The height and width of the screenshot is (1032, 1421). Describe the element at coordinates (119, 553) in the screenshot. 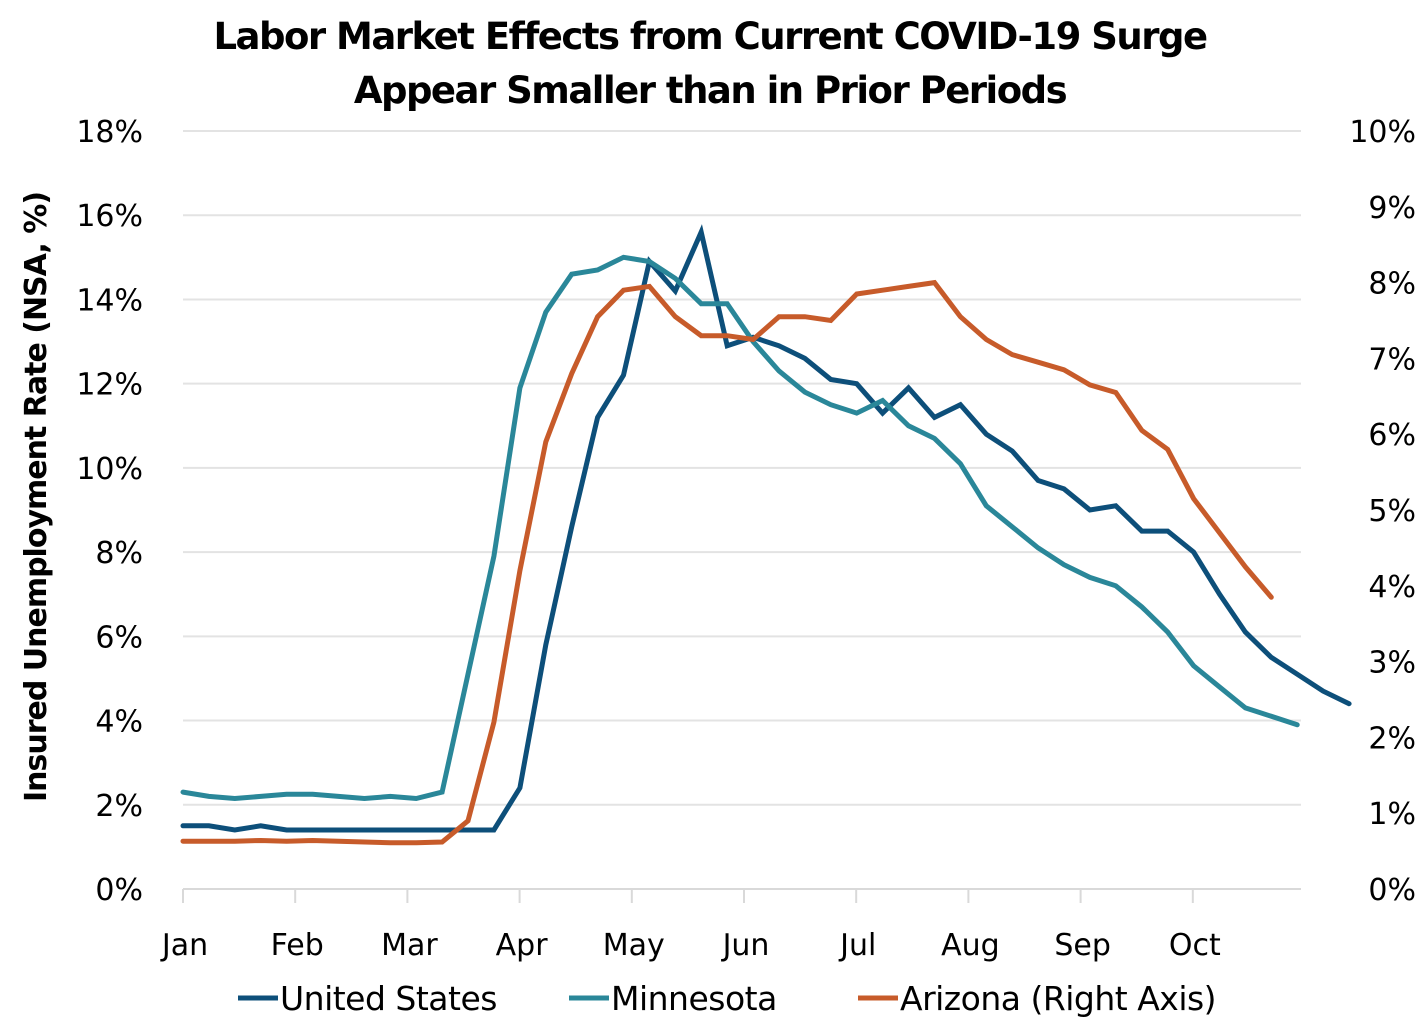

I see `y-tick-label-left: 8%` at that location.